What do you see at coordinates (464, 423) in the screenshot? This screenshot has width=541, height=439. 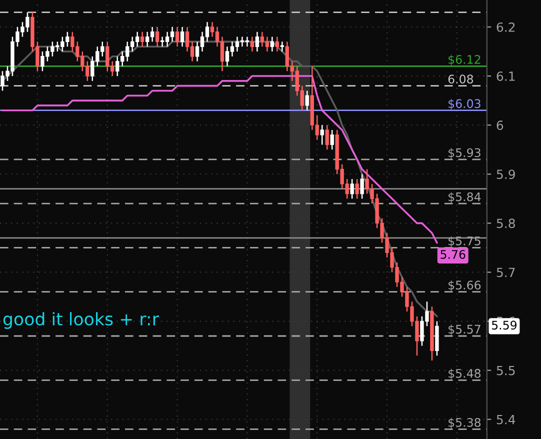 I see `ref-line-label: $5.38` at bounding box center [464, 423].